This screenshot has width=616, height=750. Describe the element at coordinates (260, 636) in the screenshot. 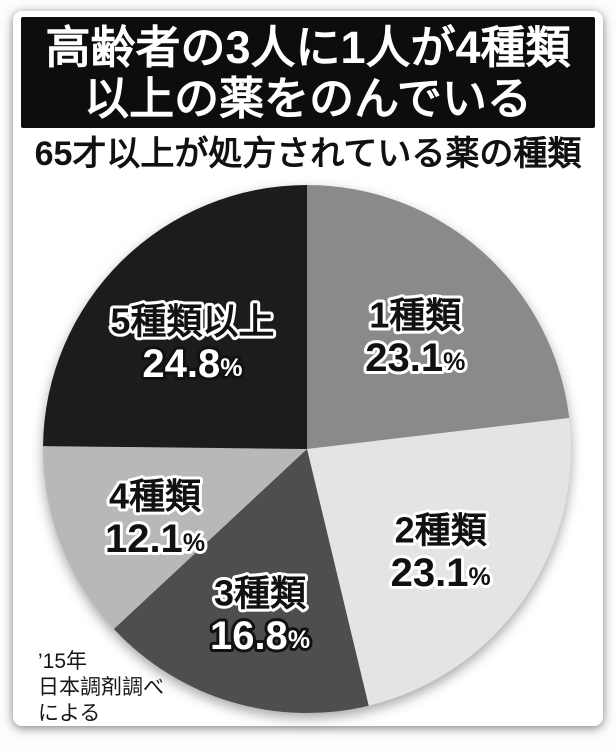

I see `slice-value-3: 16.8%` at that location.